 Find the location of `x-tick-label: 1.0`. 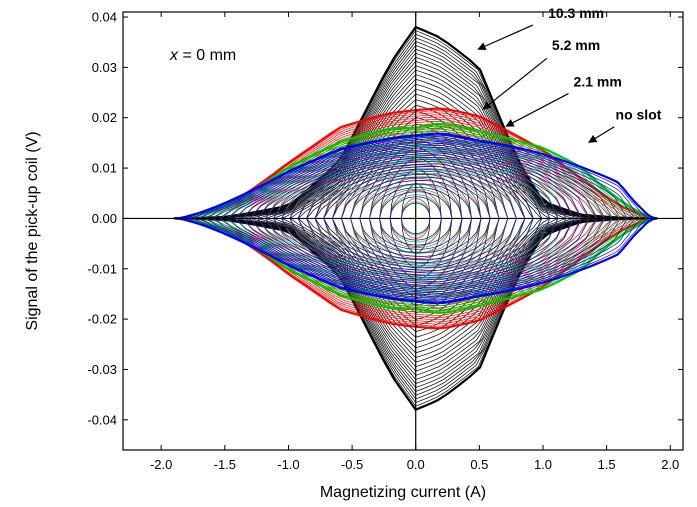

x-tick-label: 1.0 is located at coordinates (543, 464).